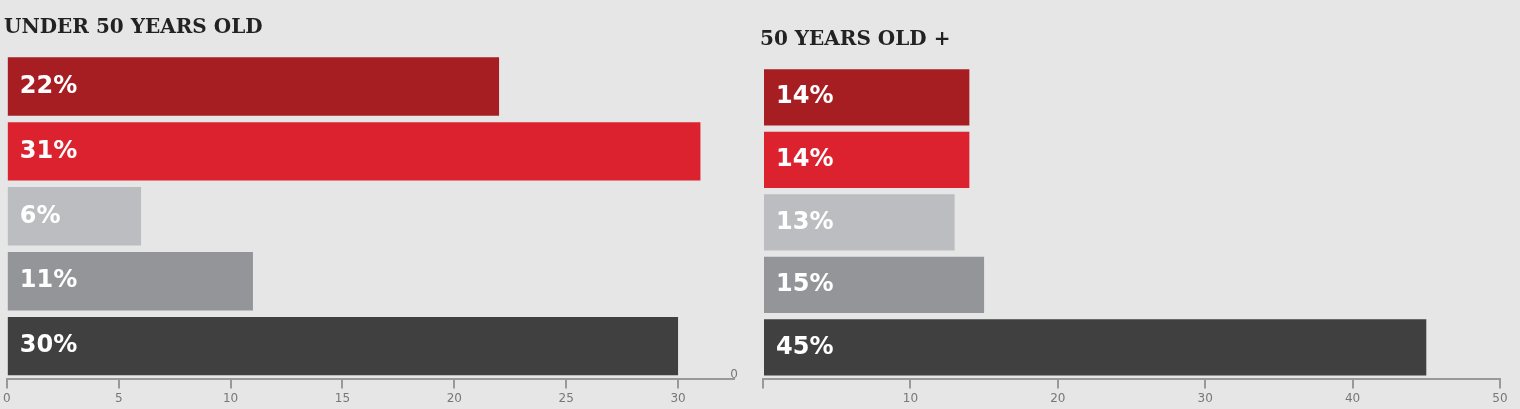 The image size is (1520, 409). Describe the element at coordinates (855, 38) in the screenshot. I see `chart-title: 50 YEARS OLD +` at that location.